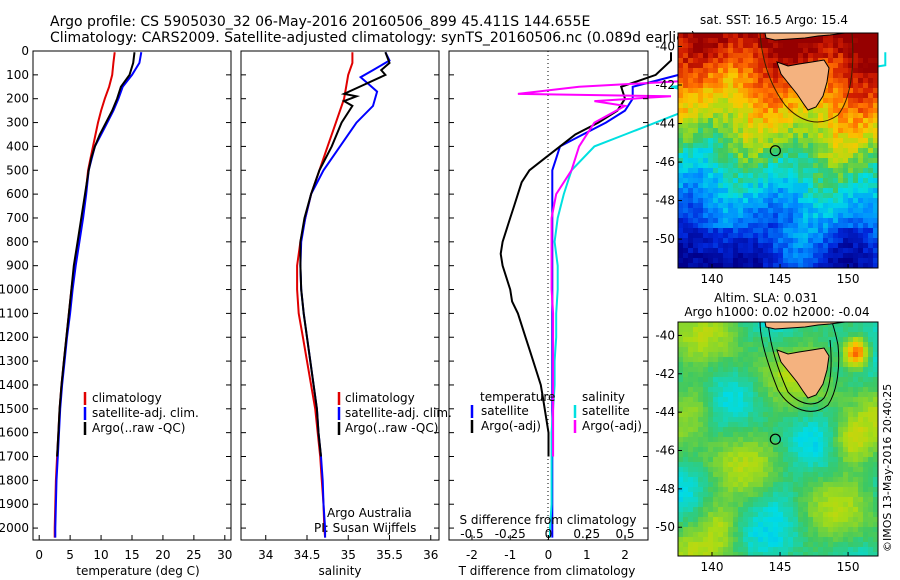 The width and height of the screenshot is (900, 580). Describe the element at coordinates (14, 337) in the screenshot. I see `y-tick-label: 1200` at that location.